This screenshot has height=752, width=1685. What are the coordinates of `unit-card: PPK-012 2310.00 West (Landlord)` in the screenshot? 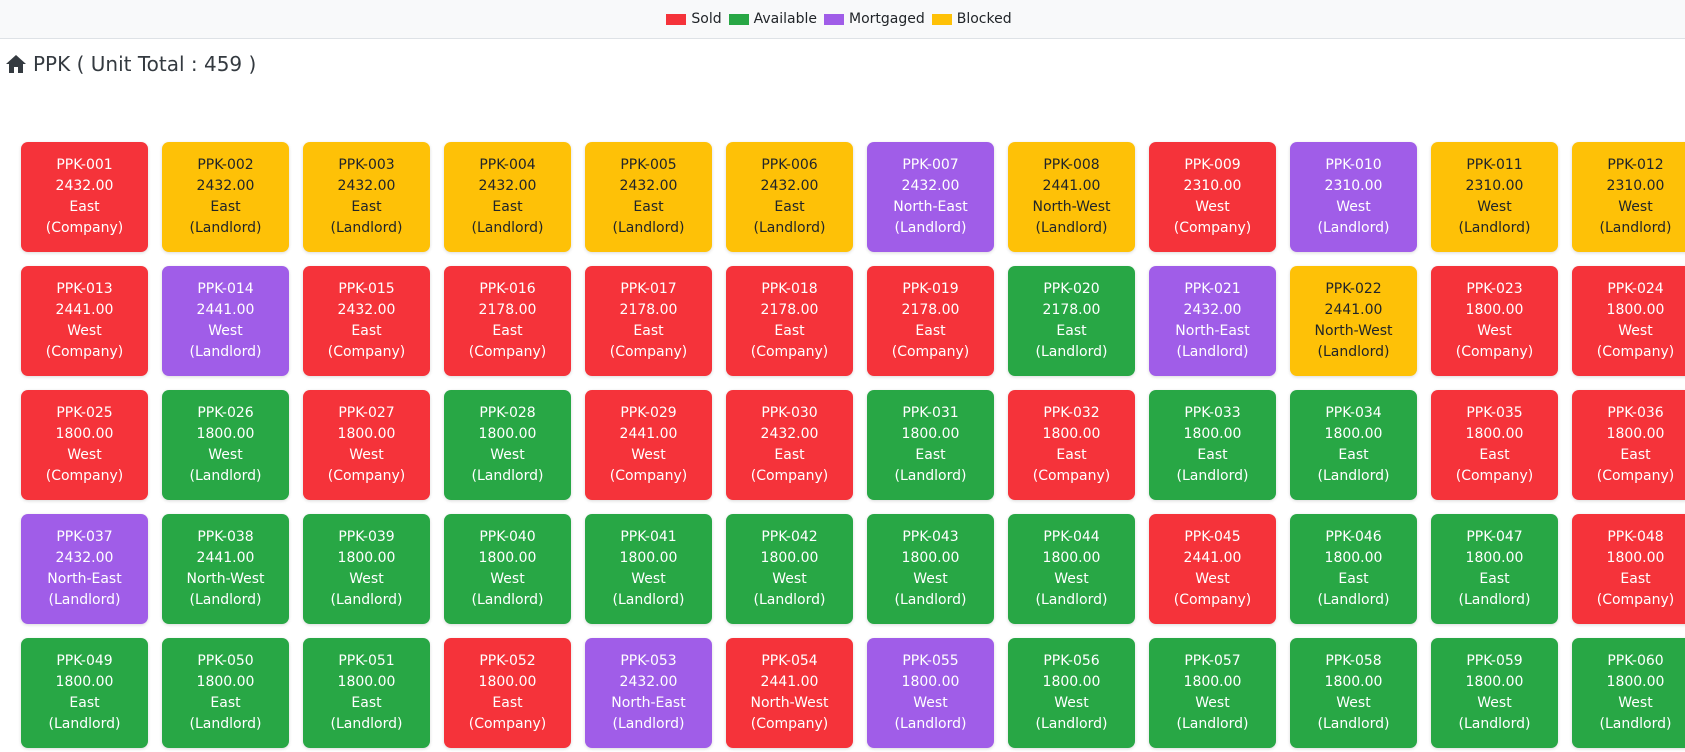 It's located at (1628, 197).